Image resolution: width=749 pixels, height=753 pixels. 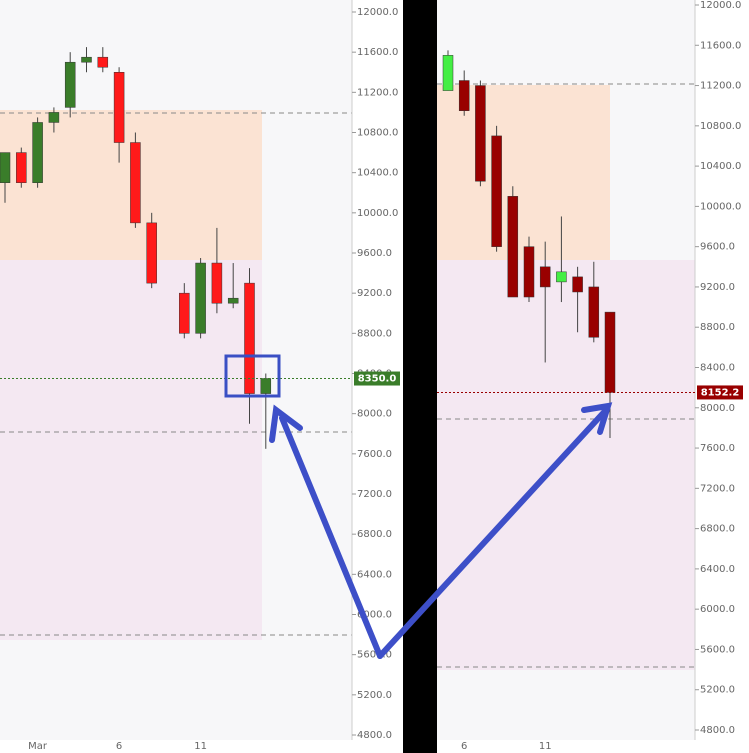 I want to click on x-tick-label: Mar, so click(x=38, y=746).